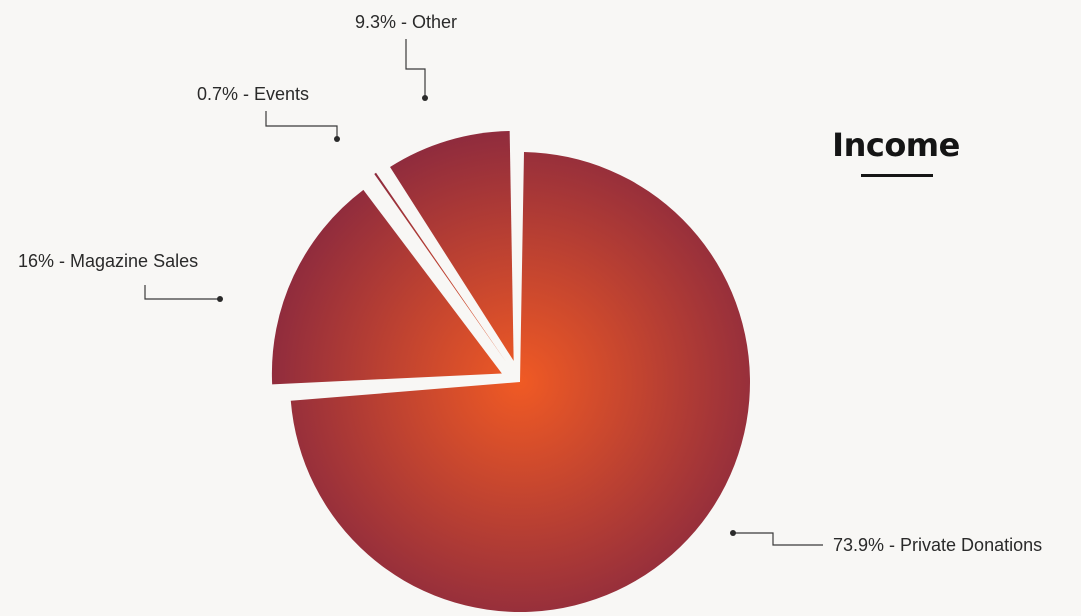 The height and width of the screenshot is (616, 1081). Describe the element at coordinates (182, 292) in the screenshot. I see `leader-line-magazine-sales` at that location.